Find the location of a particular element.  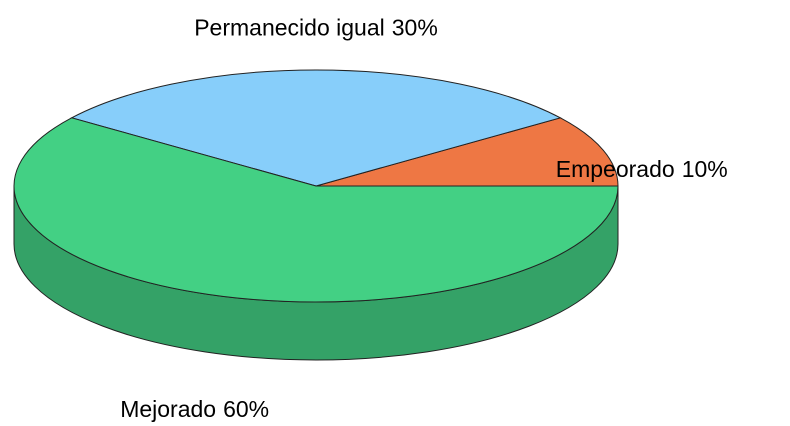

value-label: 60% is located at coordinates (246, 409).